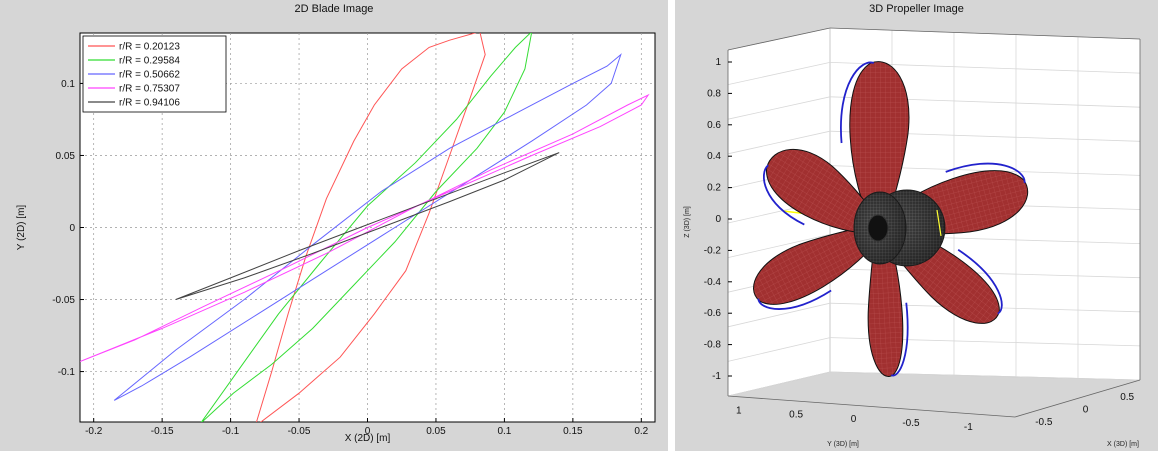 The width and height of the screenshot is (1158, 451). Describe the element at coordinates (641, 431) in the screenshot. I see `x-tick-label: 0.2` at that location.